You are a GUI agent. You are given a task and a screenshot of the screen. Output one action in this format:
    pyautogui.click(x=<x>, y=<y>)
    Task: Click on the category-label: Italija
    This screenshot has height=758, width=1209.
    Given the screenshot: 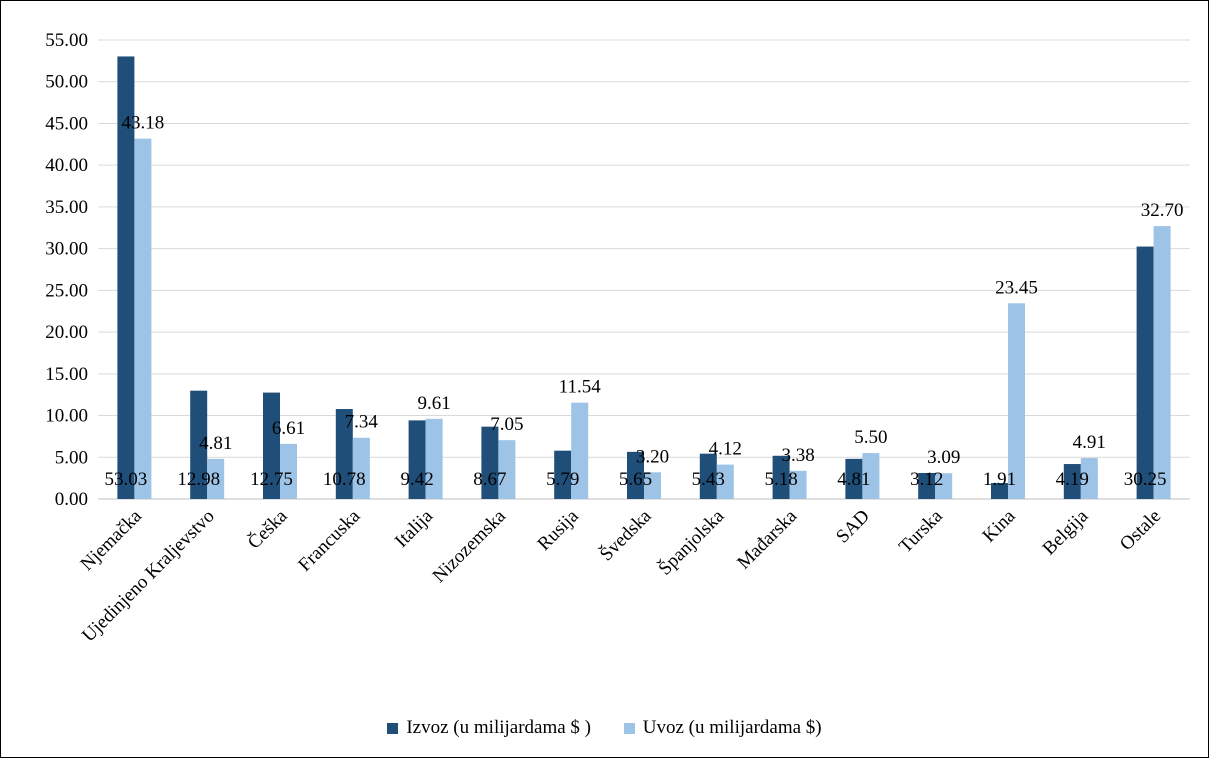 What is the action you would take?
    pyautogui.click(x=414, y=528)
    